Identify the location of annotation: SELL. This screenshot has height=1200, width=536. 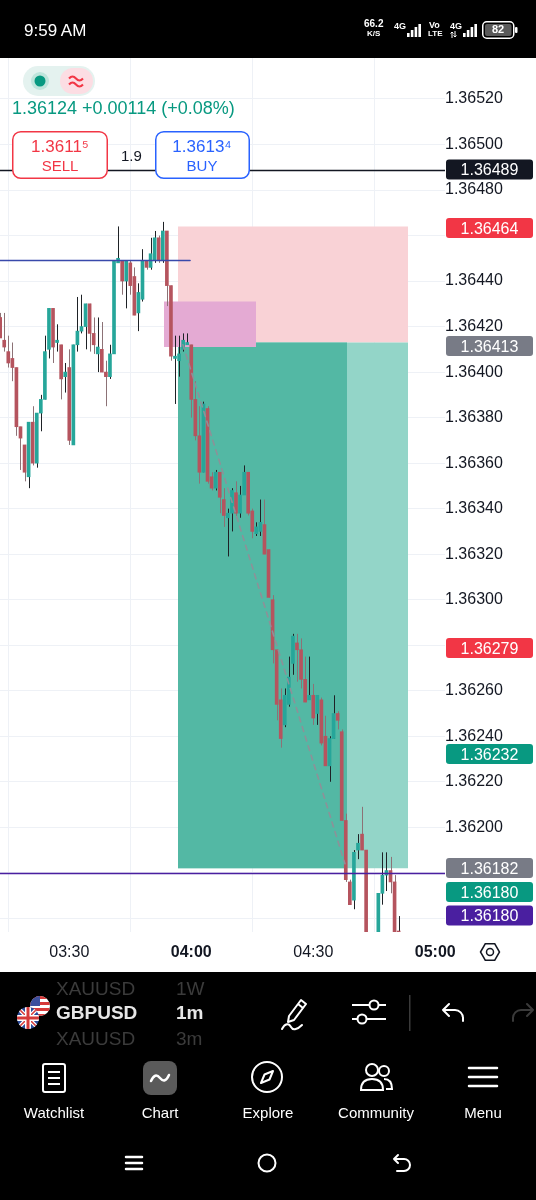
(60, 165).